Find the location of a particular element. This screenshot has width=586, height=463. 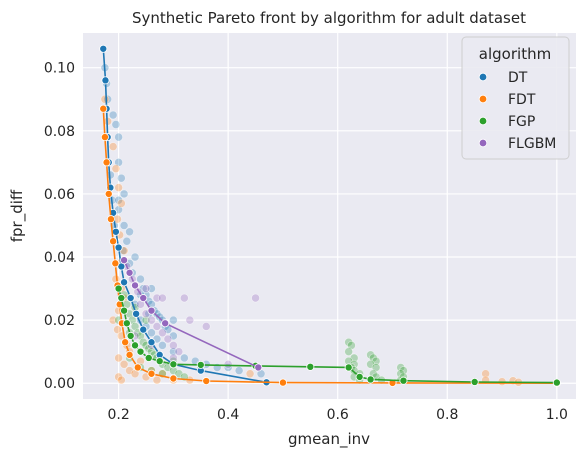

legend-label-fgp: FGP is located at coordinates (521, 122).